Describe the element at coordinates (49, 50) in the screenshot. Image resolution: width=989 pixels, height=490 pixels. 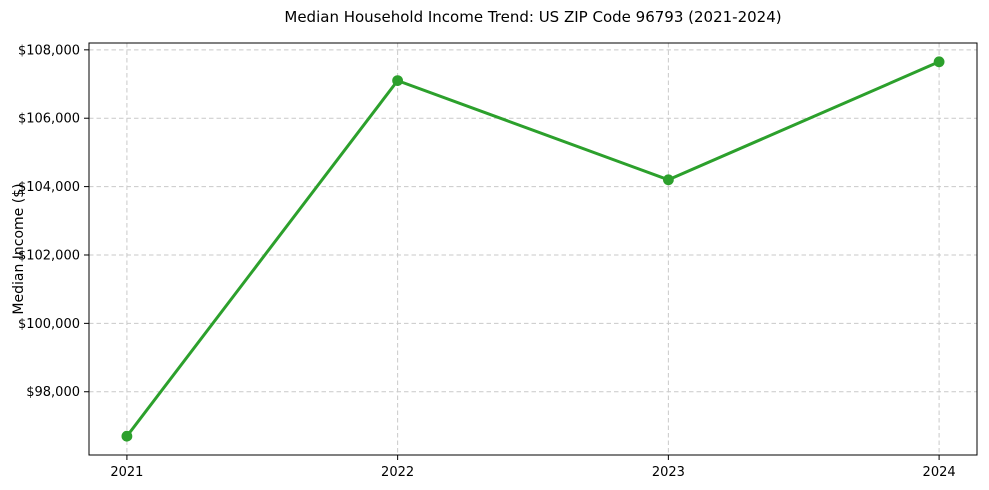
I see `y-tick-label: $108,000` at that location.